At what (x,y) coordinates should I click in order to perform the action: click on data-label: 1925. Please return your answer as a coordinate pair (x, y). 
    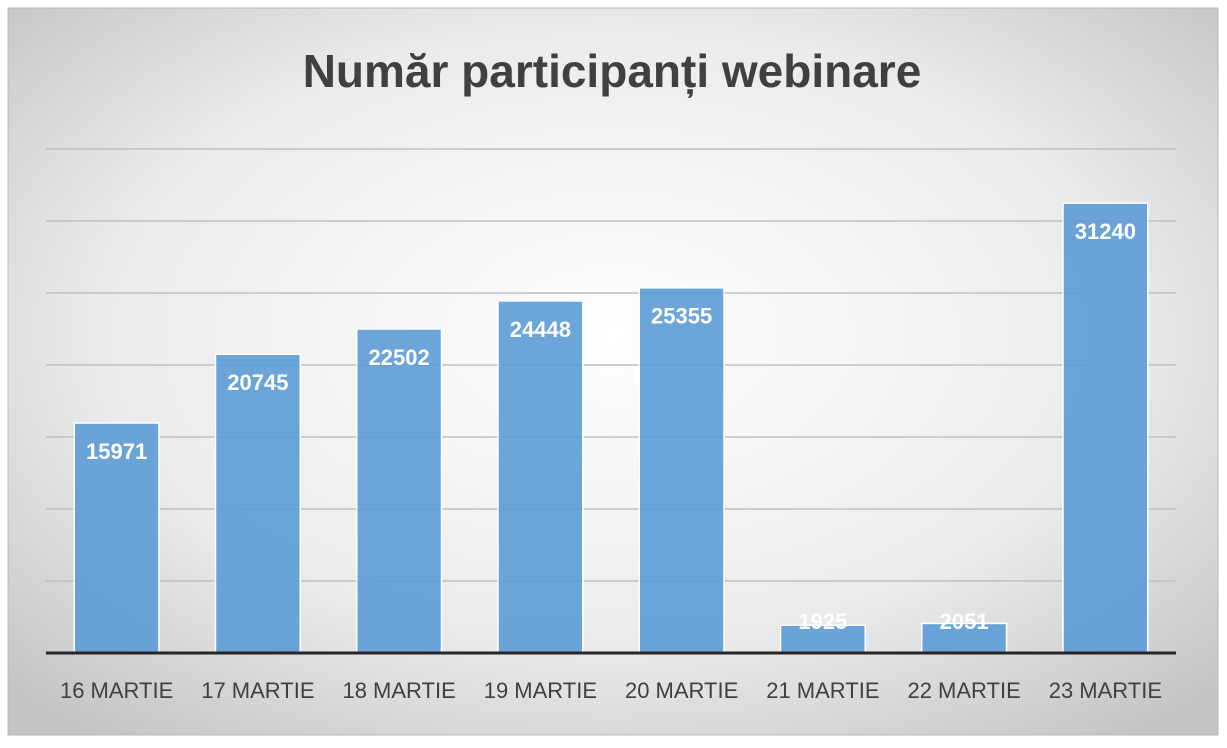
    Looking at the image, I should click on (822, 621).